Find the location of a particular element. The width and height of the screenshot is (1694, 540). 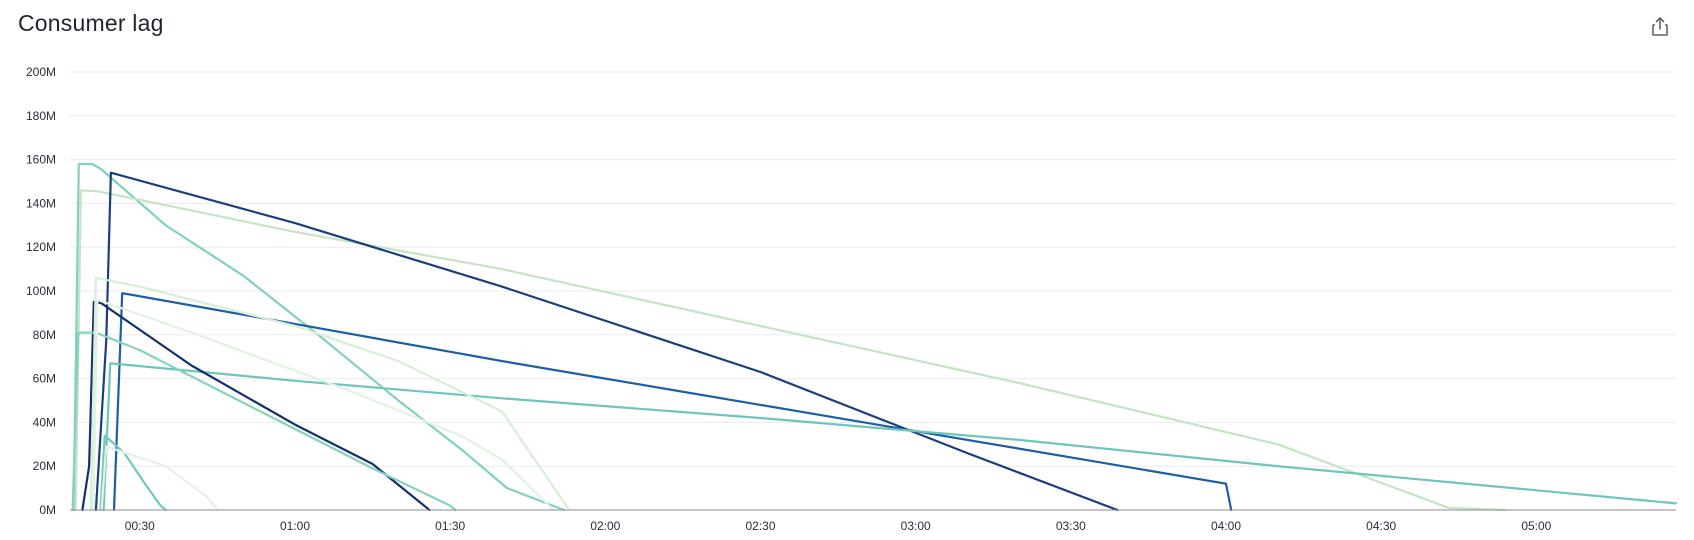

x-tick-label: 02:00 is located at coordinates (605, 526).